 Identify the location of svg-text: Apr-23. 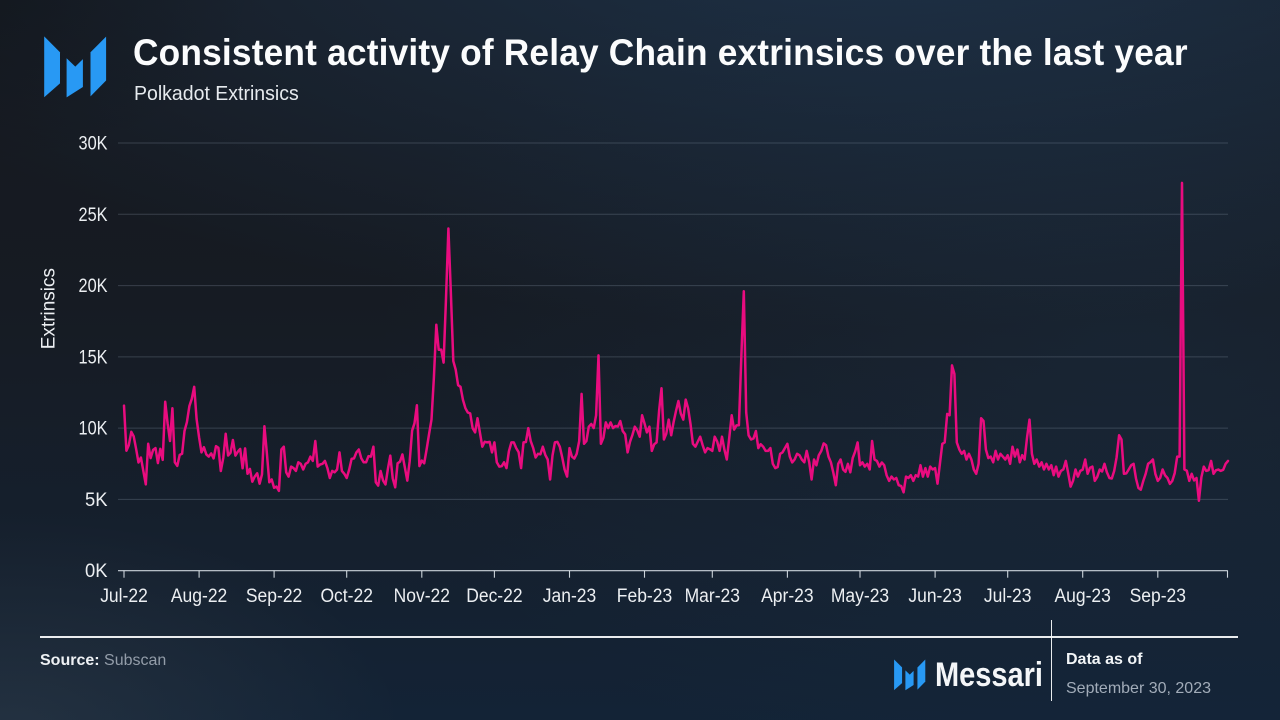
(787, 596).